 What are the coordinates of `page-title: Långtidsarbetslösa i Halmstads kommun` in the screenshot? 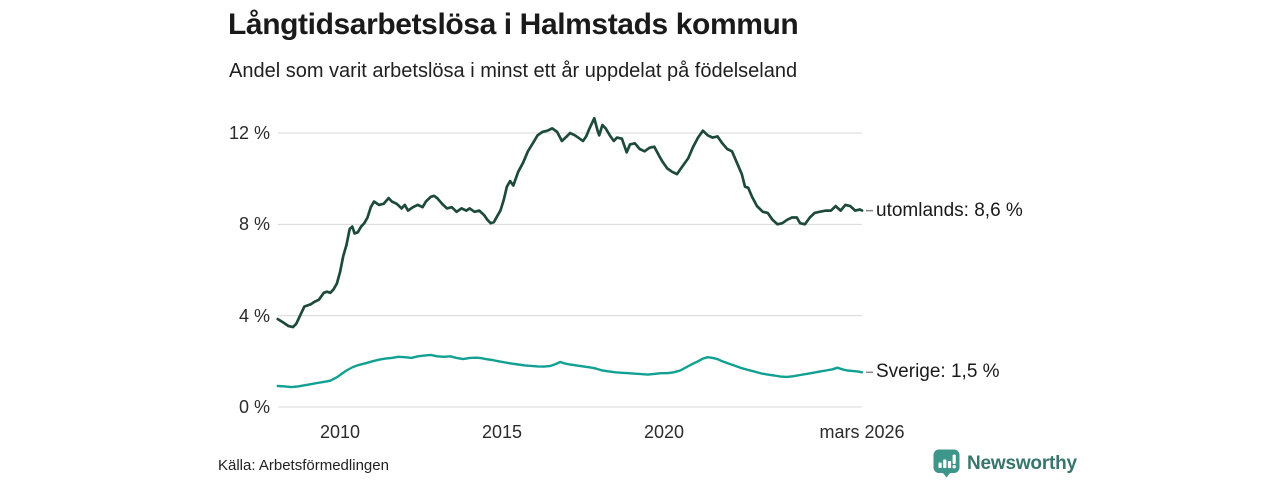 It's located at (513, 24).